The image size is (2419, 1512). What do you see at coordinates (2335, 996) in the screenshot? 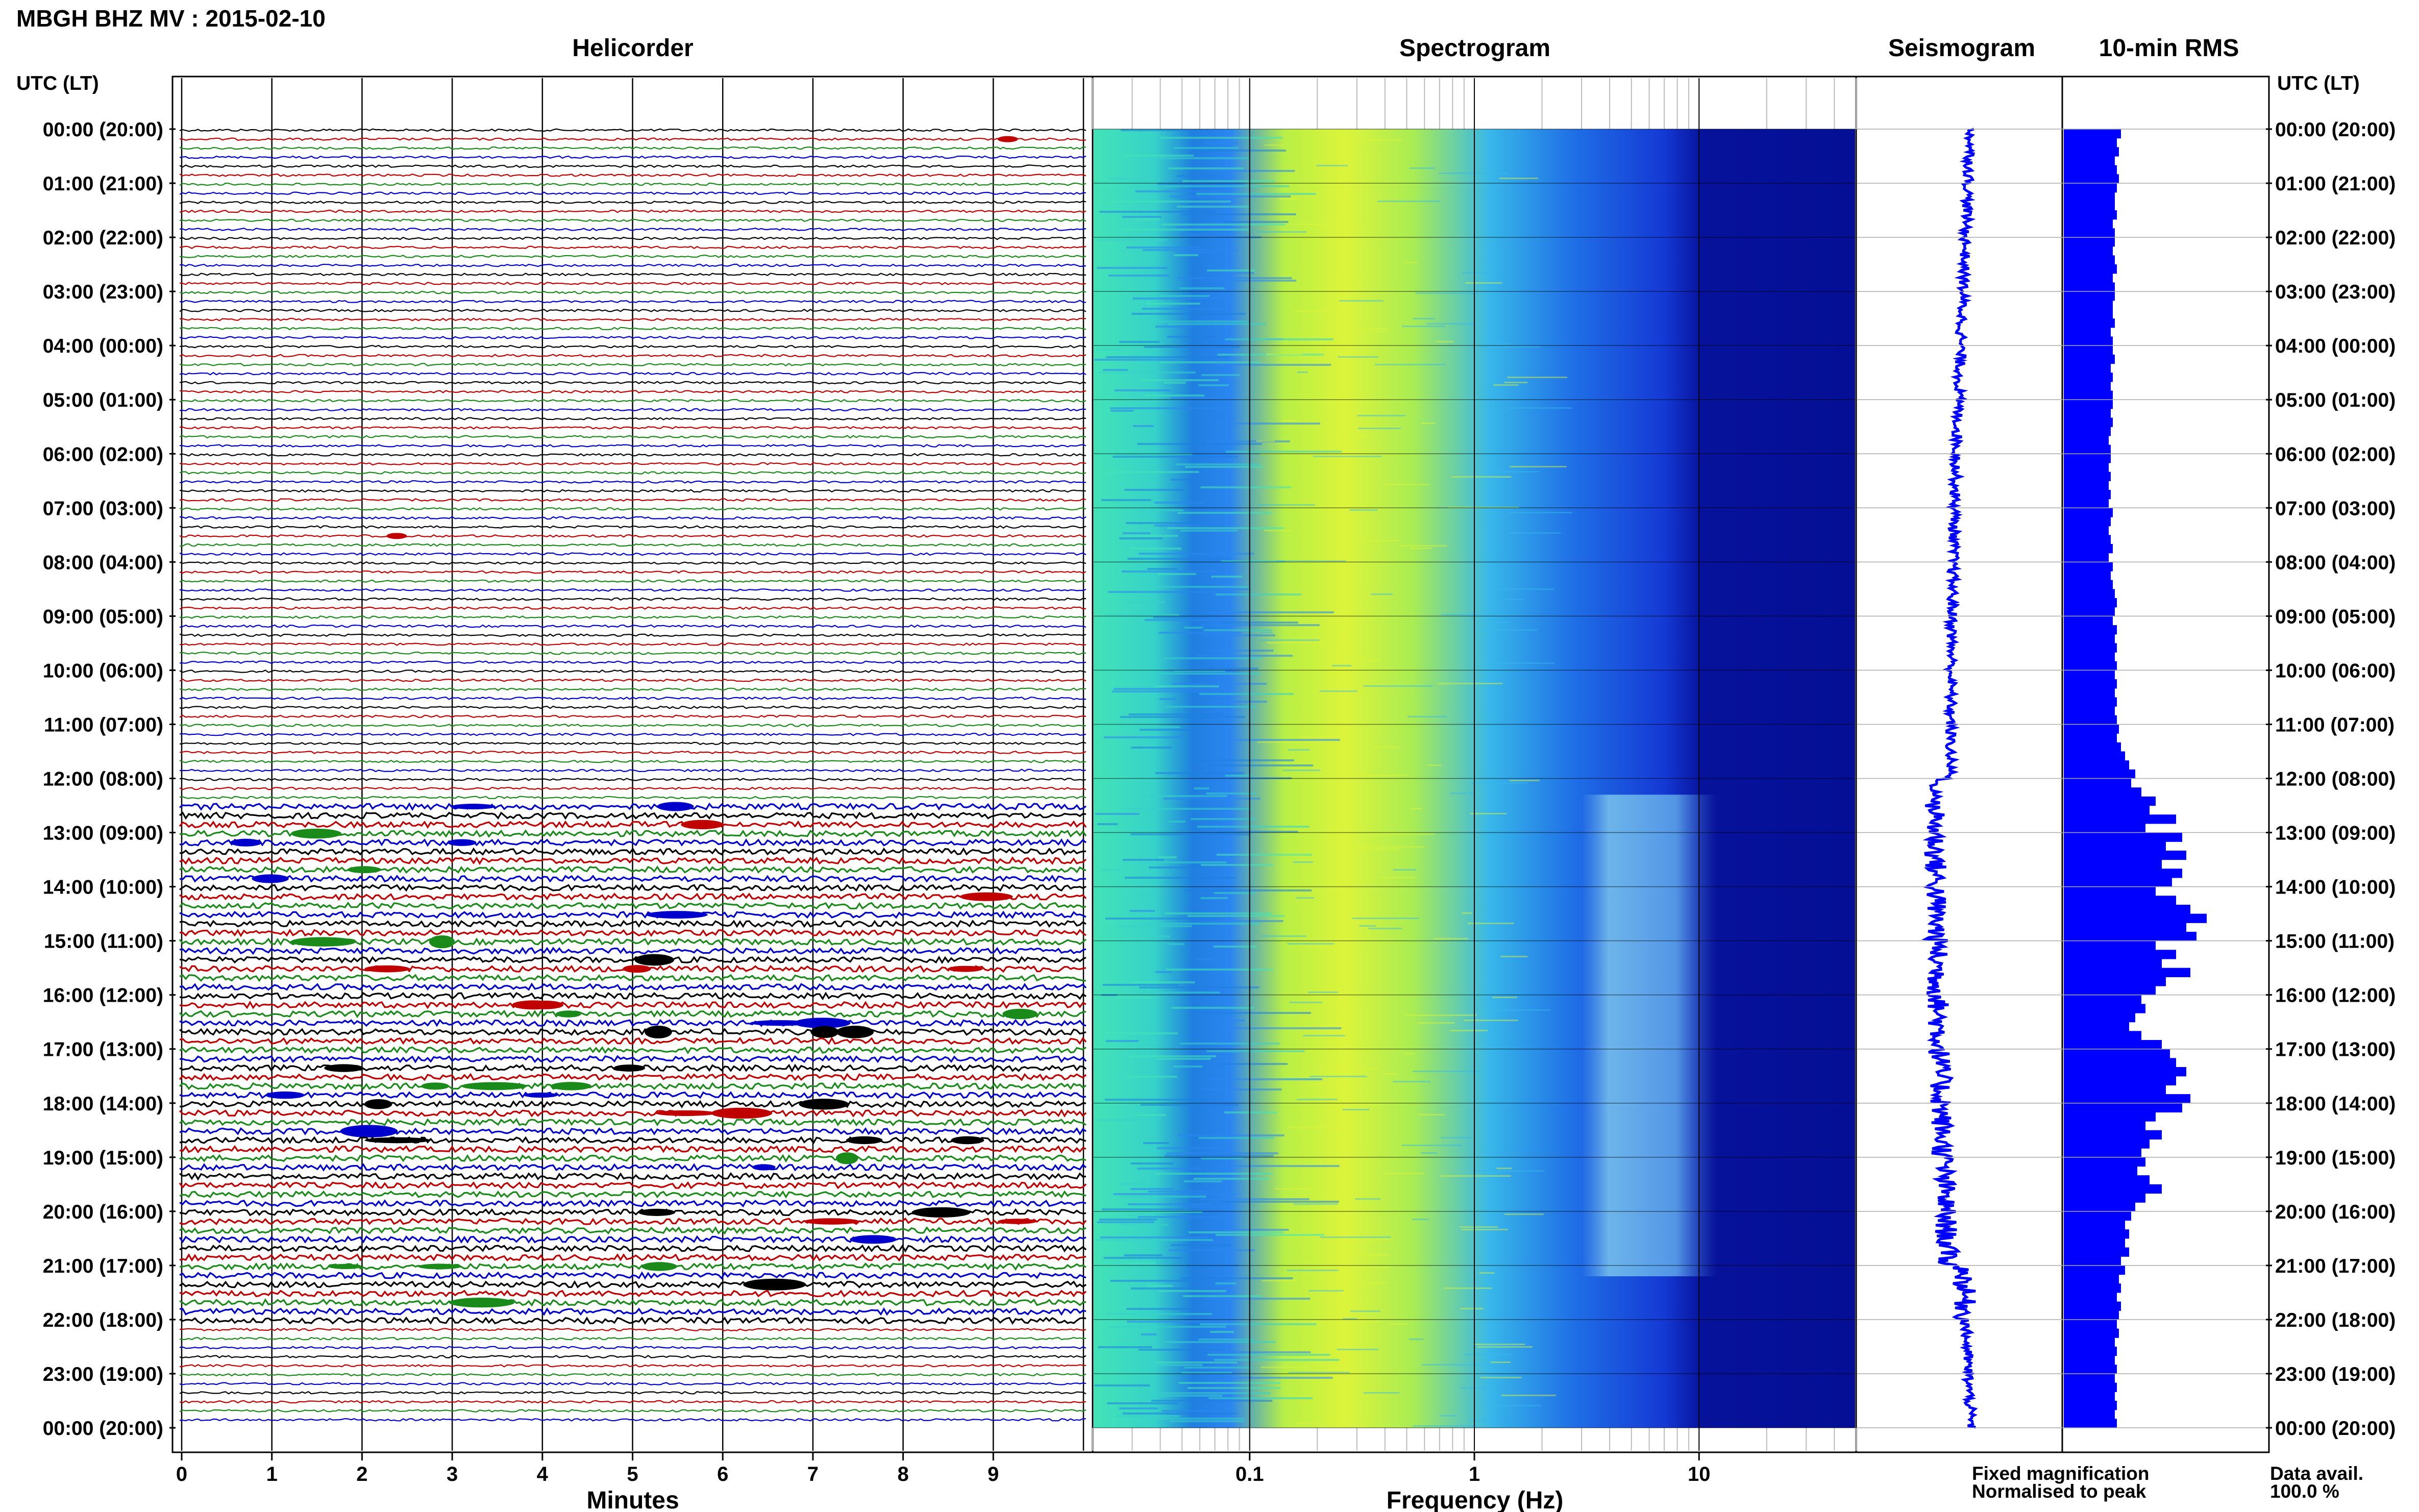
I see `time-label-right: 16:00 (12:00)` at bounding box center [2335, 996].